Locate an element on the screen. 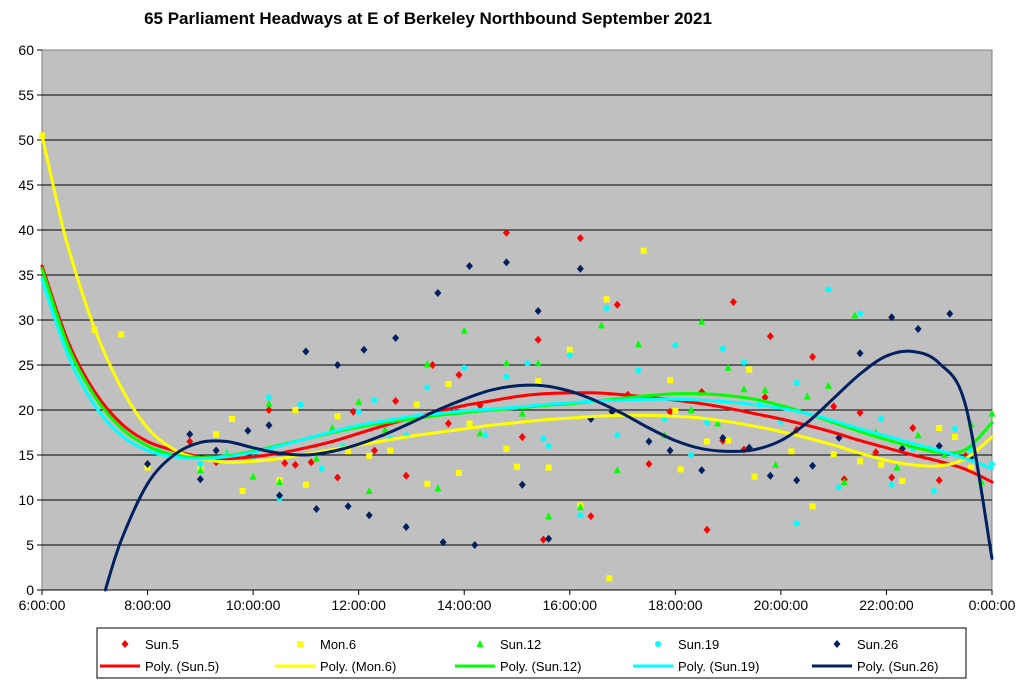 The image size is (1024, 685). y-tick-label: 35 is located at coordinates (26, 275).